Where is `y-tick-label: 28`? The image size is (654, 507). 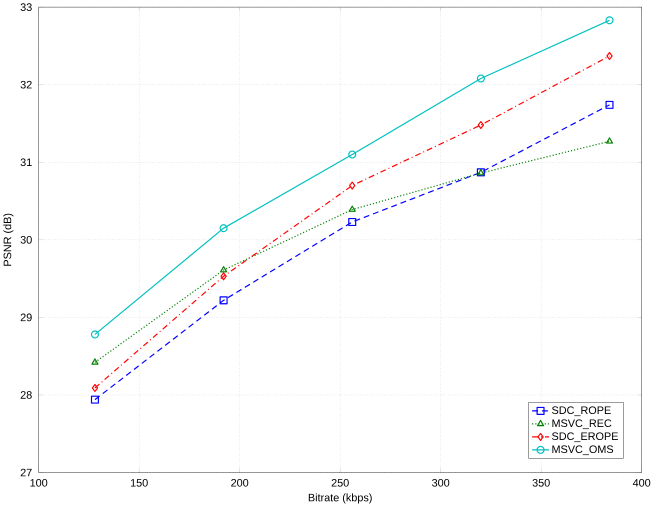
y-tick-label: 28 is located at coordinates (26, 395).